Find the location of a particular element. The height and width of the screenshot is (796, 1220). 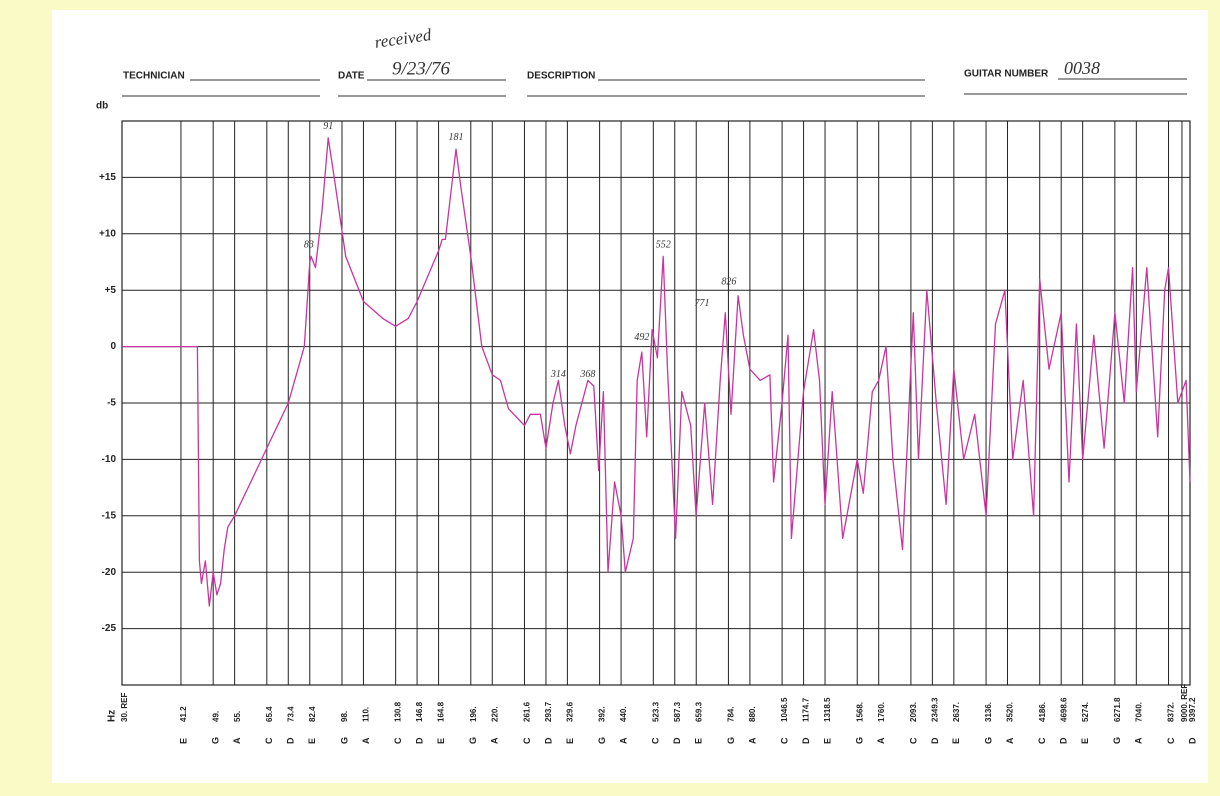

x-tick-label: 523.3 is located at coordinates (655, 711).